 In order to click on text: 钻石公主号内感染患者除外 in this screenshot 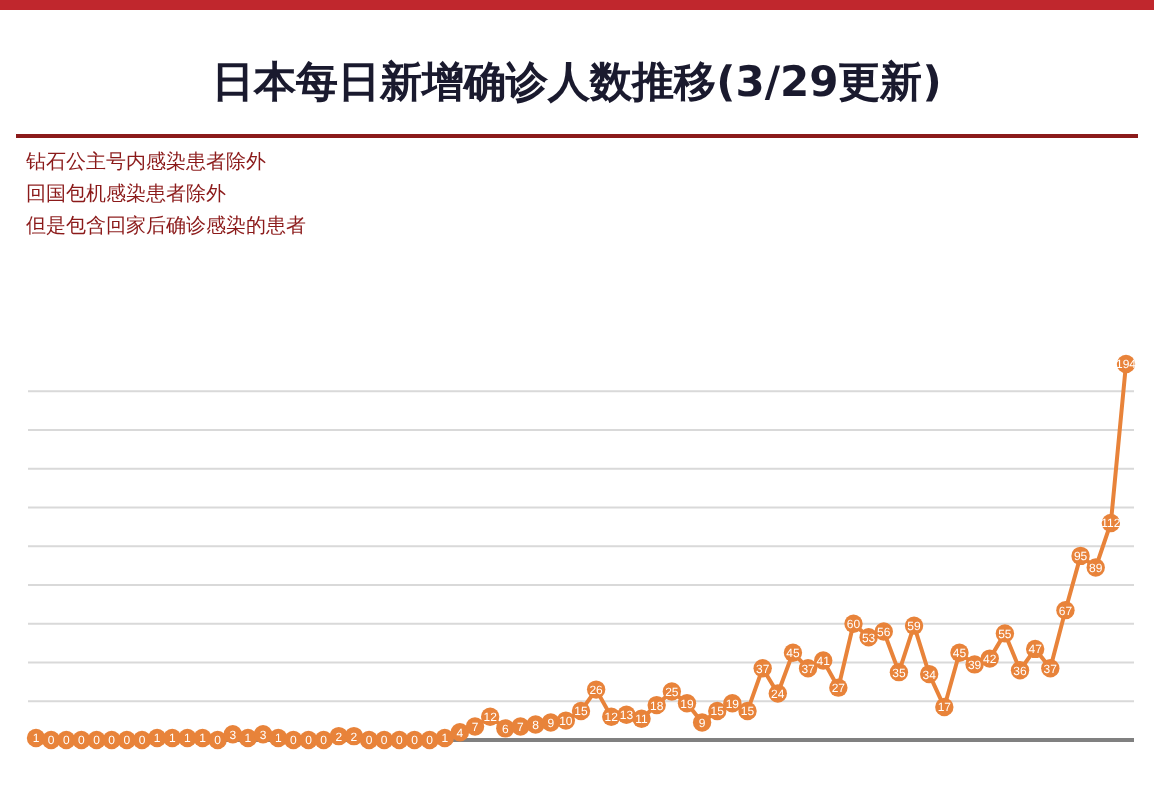, I will do `click(145, 162)`.